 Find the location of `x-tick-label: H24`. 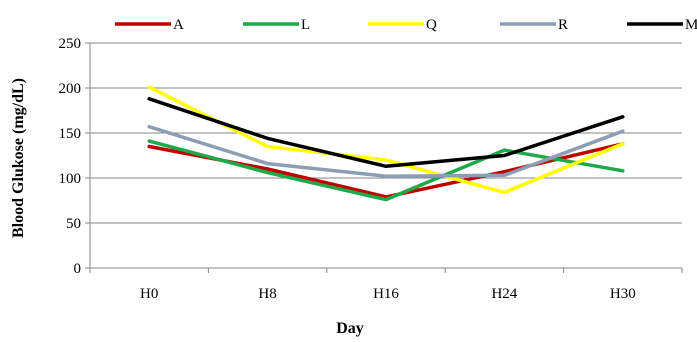

x-tick-label: H24 is located at coordinates (504, 294).